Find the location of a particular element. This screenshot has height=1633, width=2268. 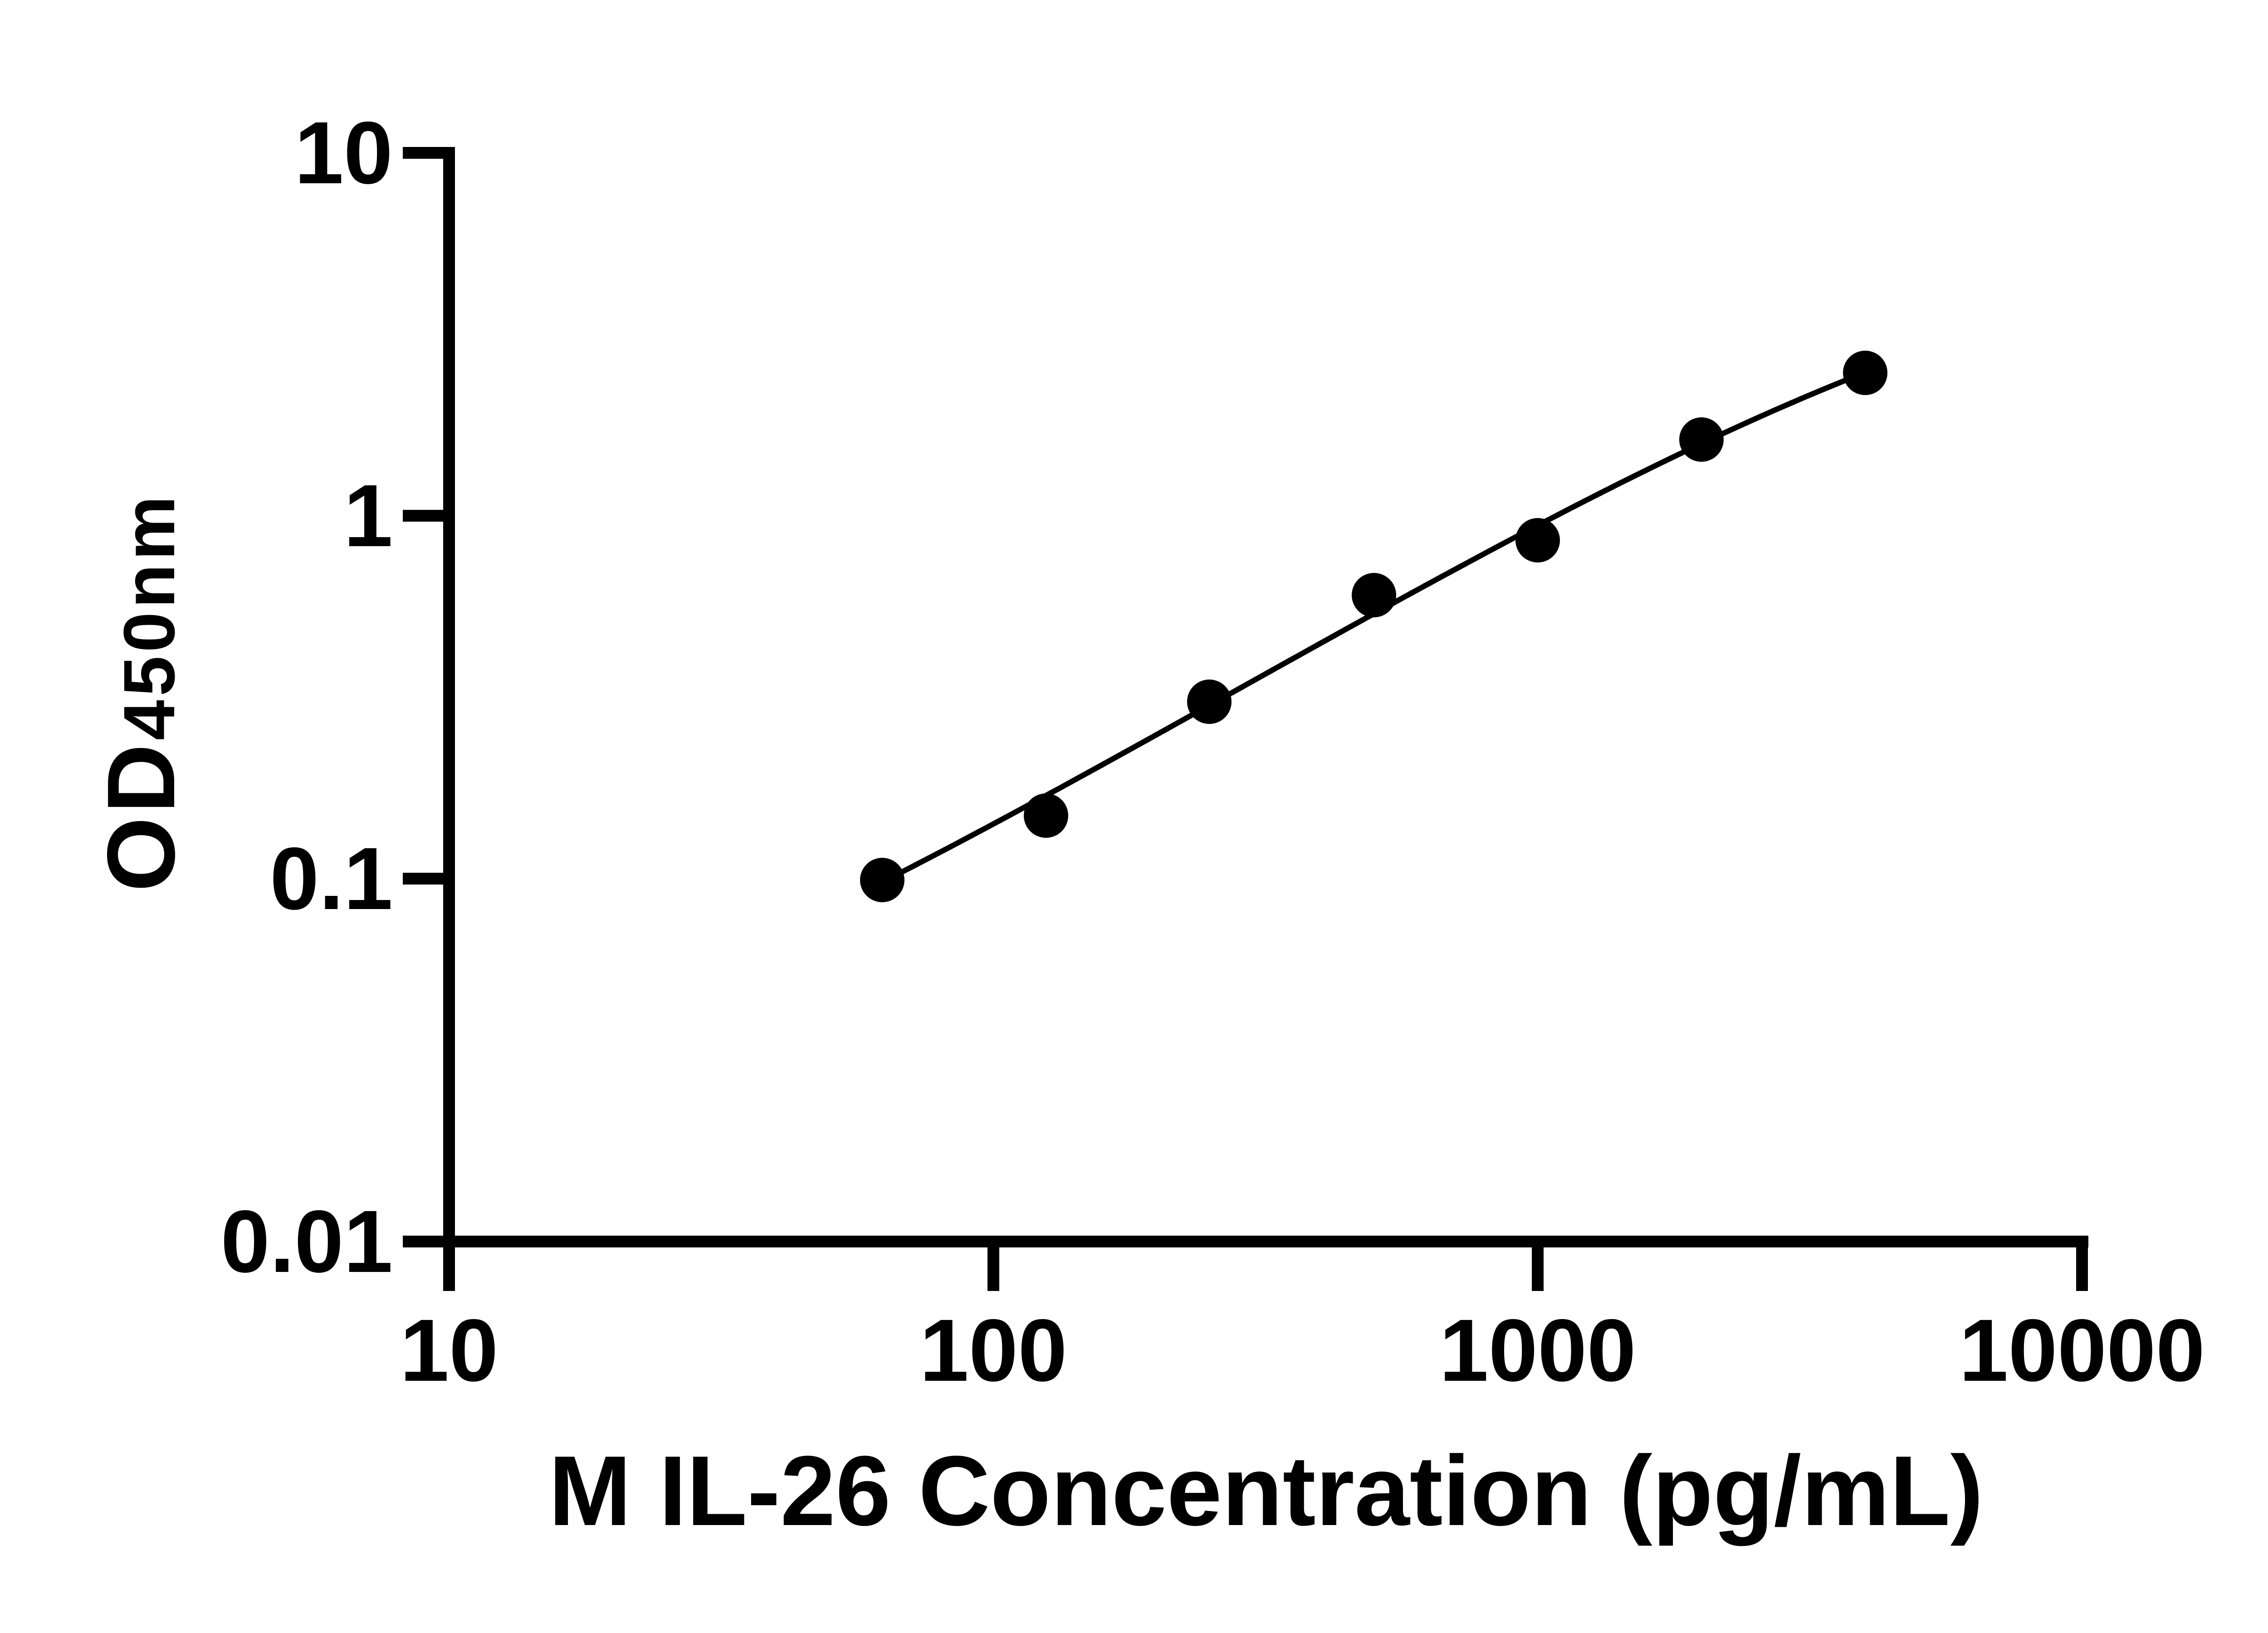

svg-text: 1 is located at coordinates (368, 515).